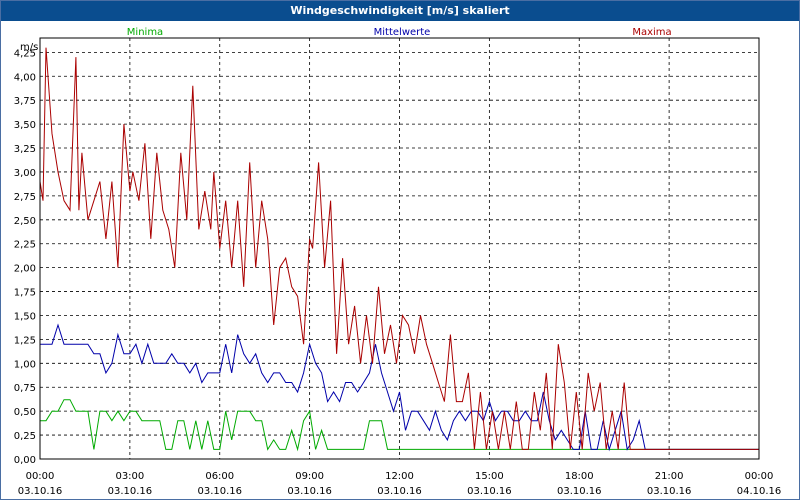  What do you see at coordinates (669, 476) in the screenshot?
I see `x-tick-time: 21:00` at bounding box center [669, 476].